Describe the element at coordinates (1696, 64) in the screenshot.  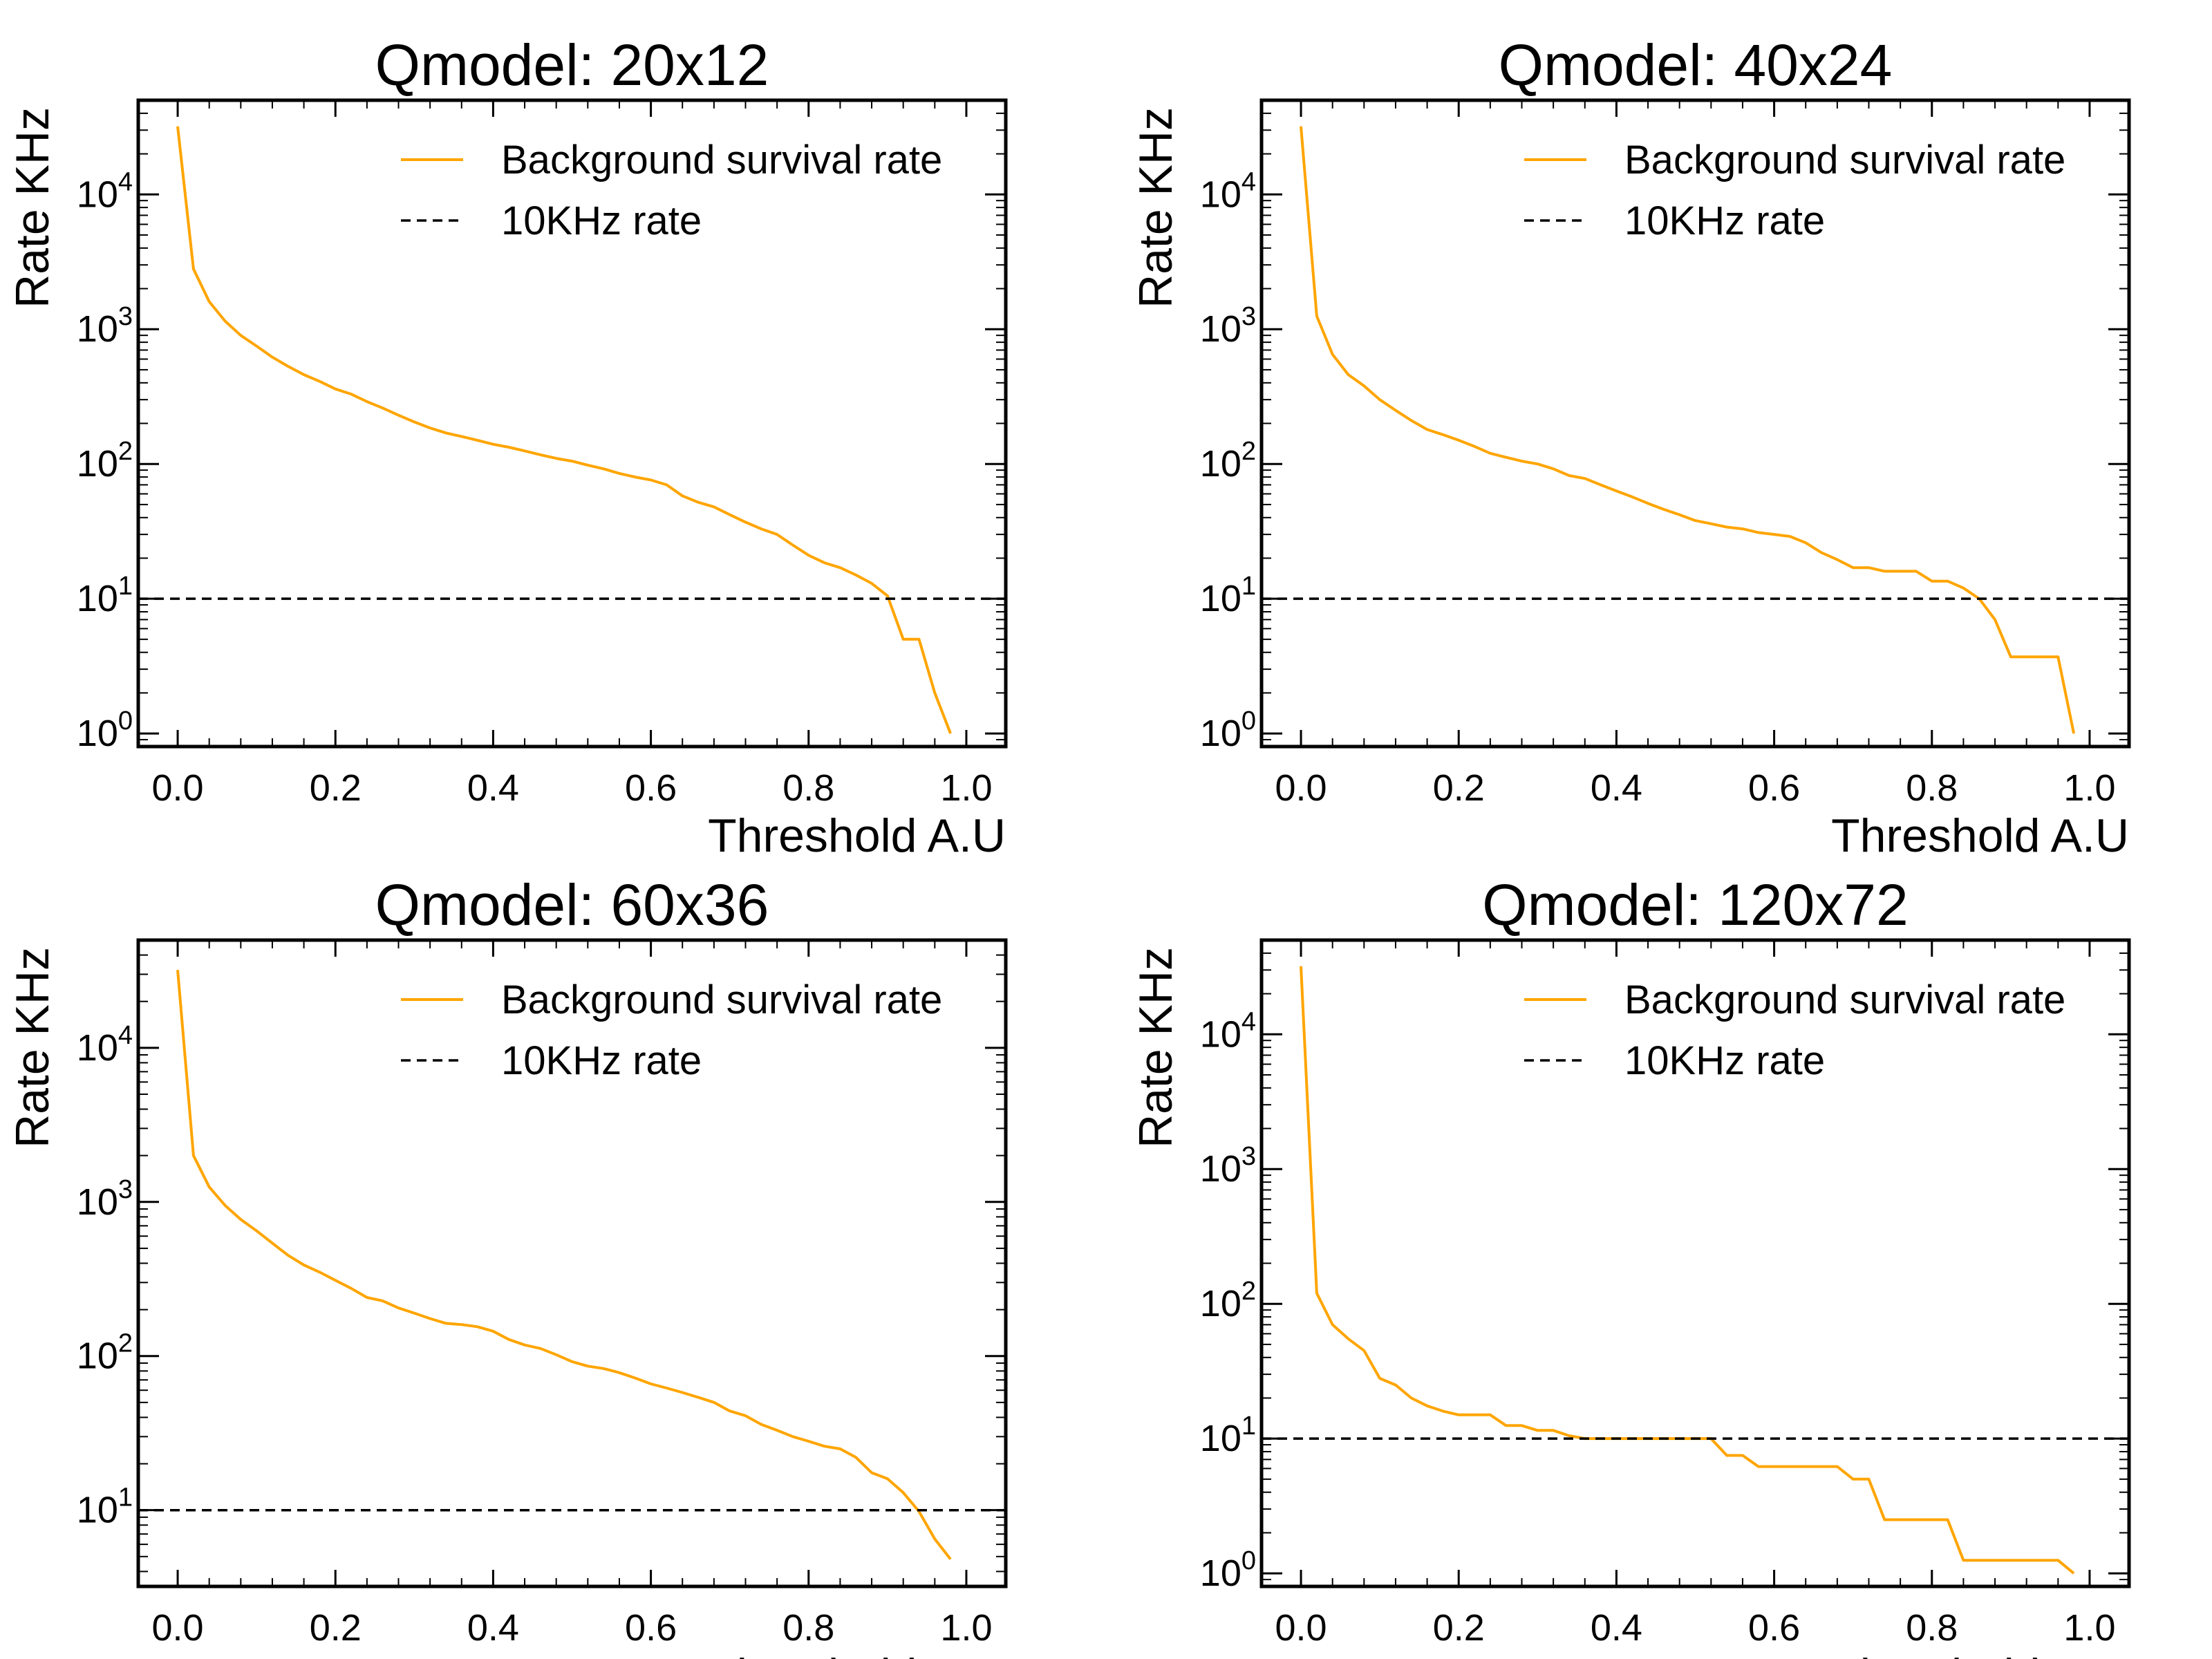
I see `chart-title: Qmodel: 40x24` at that location.